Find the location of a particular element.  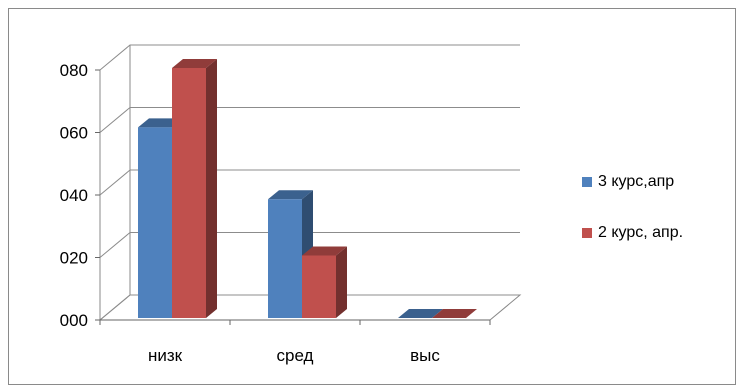

y-tick-label: 080 is located at coordinates (74, 70).